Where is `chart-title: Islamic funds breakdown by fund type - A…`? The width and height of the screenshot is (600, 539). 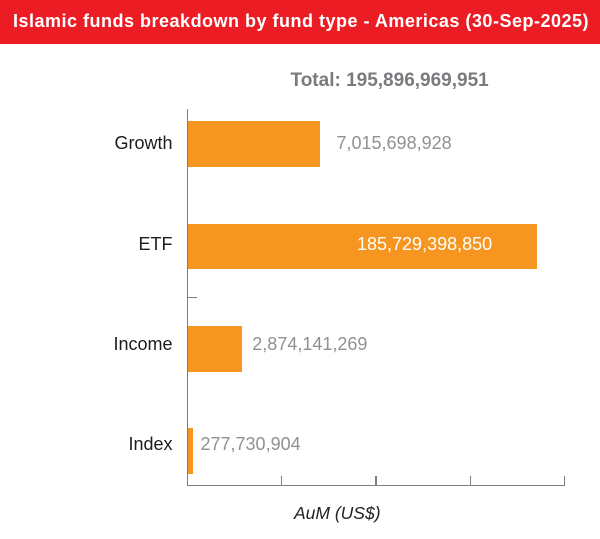
chart-title: Islamic funds breakdown by fund type - A… is located at coordinates (301, 21).